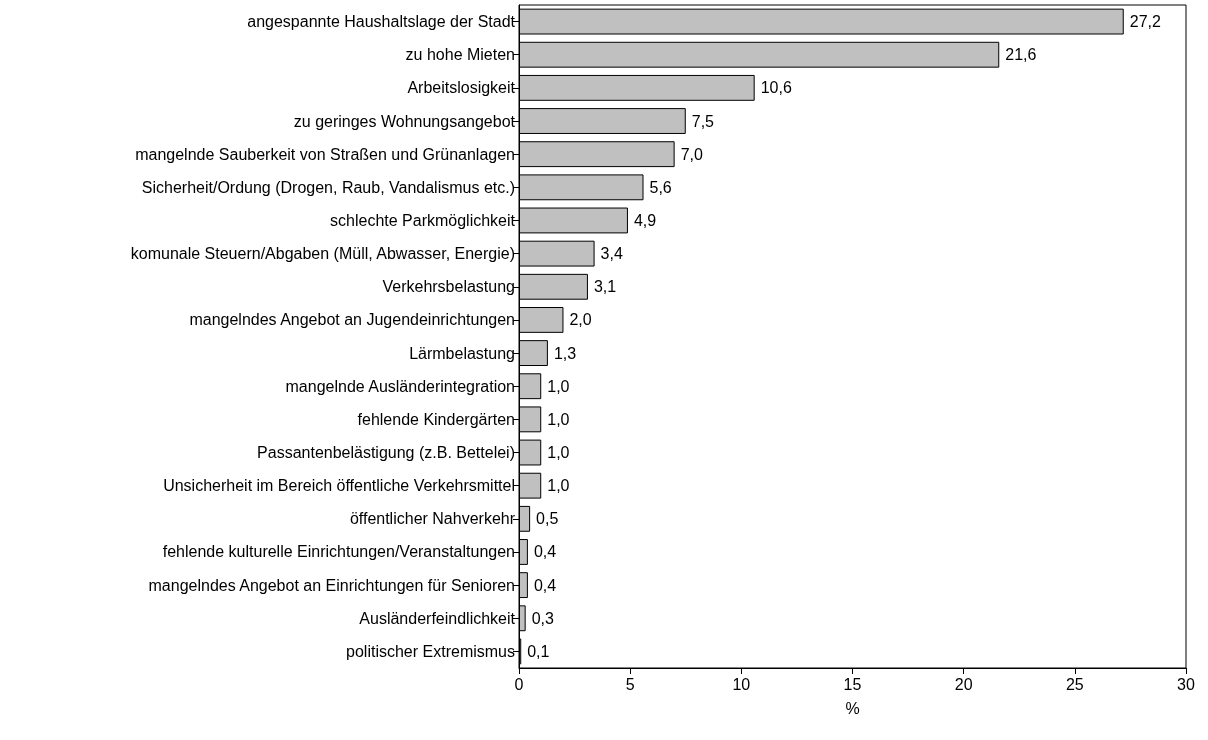 This screenshot has width=1208, height=740. What do you see at coordinates (381, 22) in the screenshot?
I see `y-tick-label: angespannte Haushaltslage der Stadt` at bounding box center [381, 22].